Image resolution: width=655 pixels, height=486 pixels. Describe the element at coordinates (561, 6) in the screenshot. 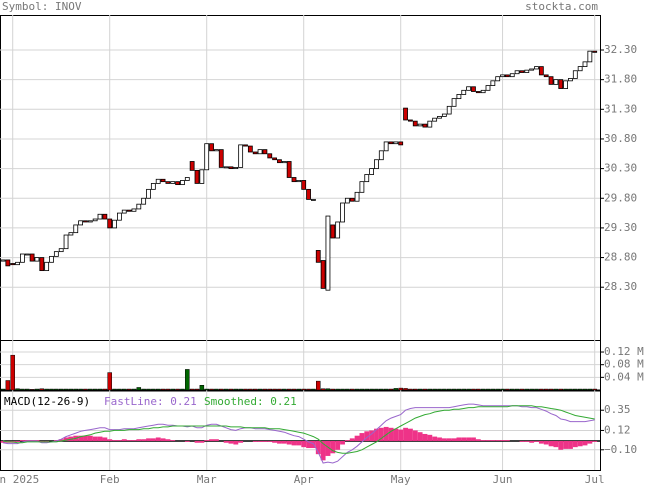

I see `site: stockta.com` at that location.